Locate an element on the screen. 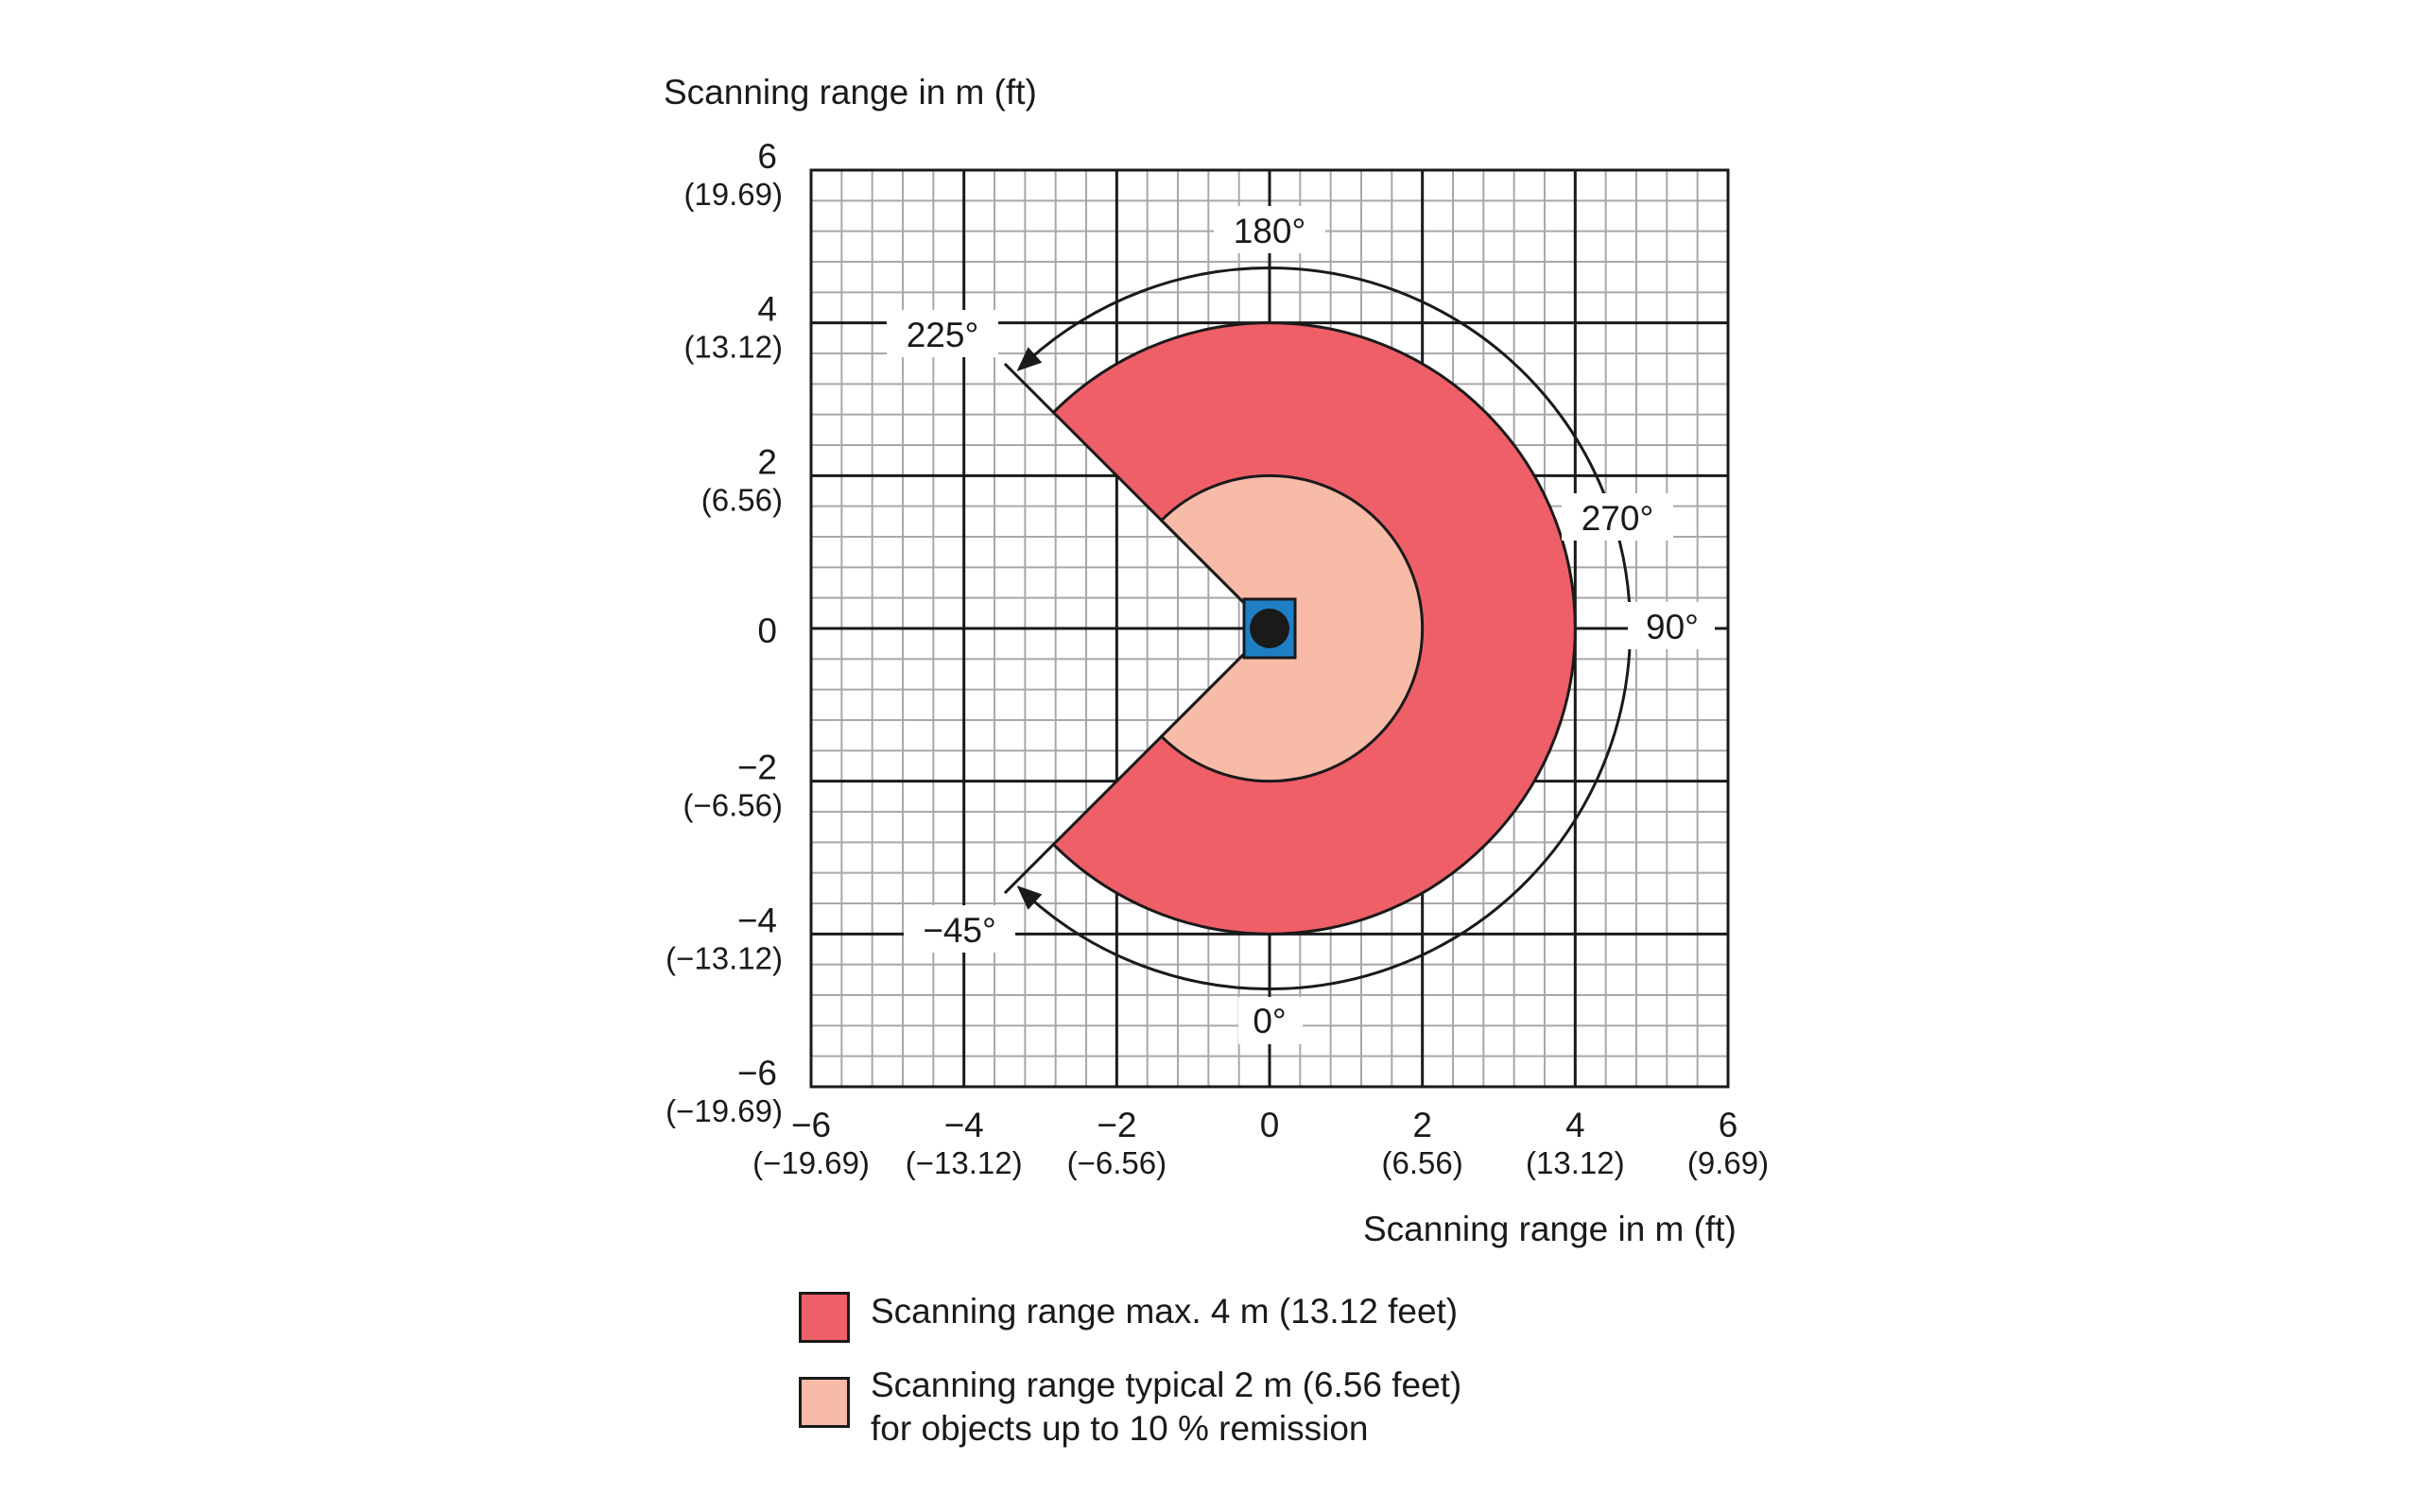 Image resolution: width=2420 pixels, height=1512 pixels. x-tick-feet-label: (−13.12) is located at coordinates (964, 1162).